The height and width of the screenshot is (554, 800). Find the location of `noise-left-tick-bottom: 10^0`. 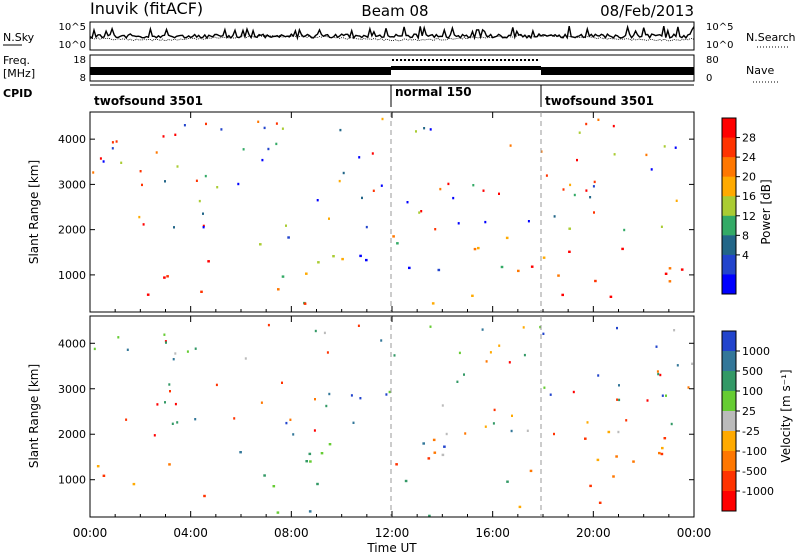

noise-left-tick-bottom: 10^0 is located at coordinates (72, 45).